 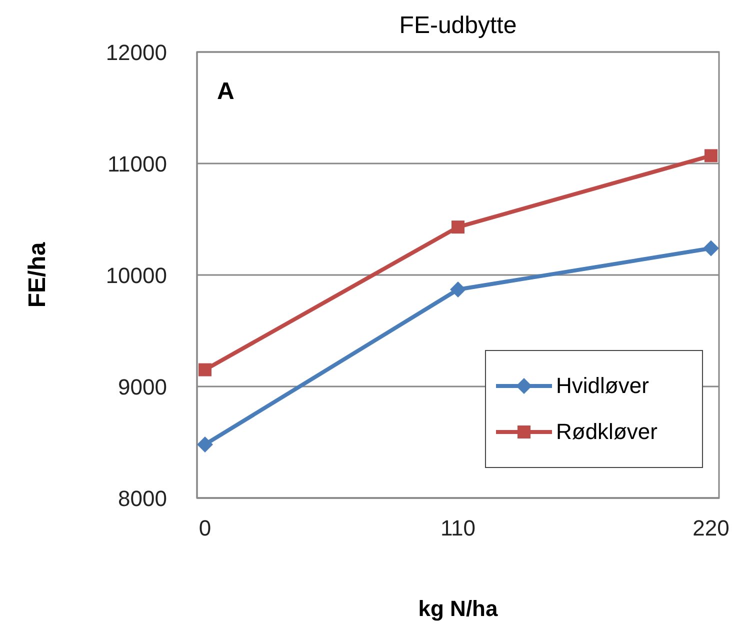 I want to click on y-axis-title: FE/ha, so click(x=38, y=275).